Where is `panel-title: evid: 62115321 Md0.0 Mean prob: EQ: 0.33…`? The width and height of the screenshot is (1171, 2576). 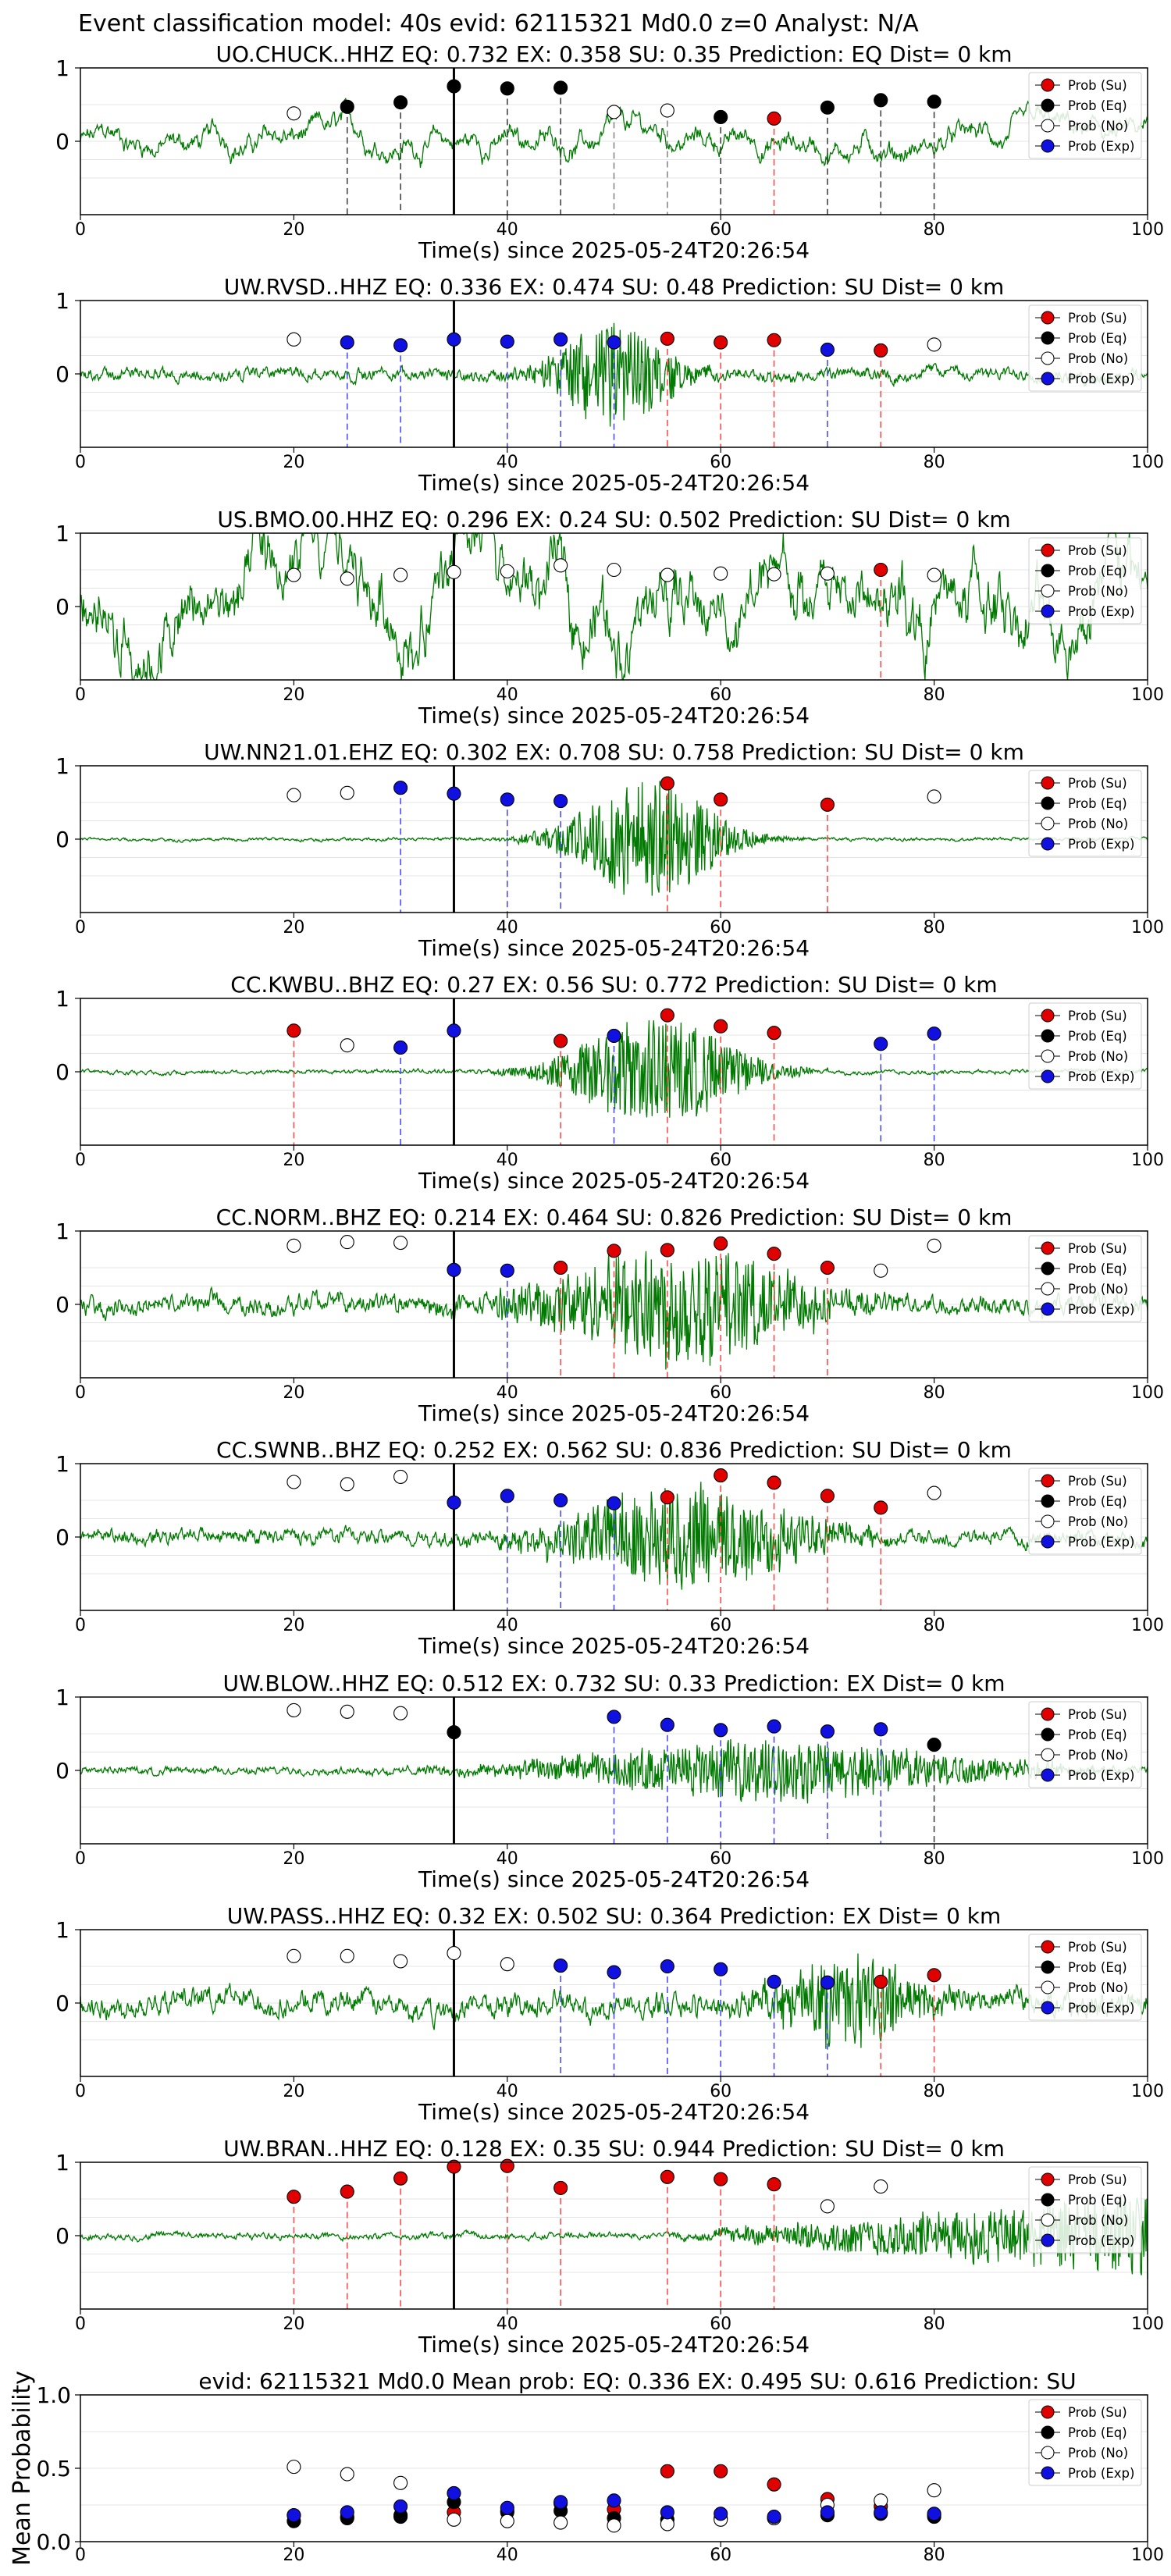 panel-title: evid: 62115321 Md0.0 Mean prob: EQ: 0.33… is located at coordinates (637, 2381).